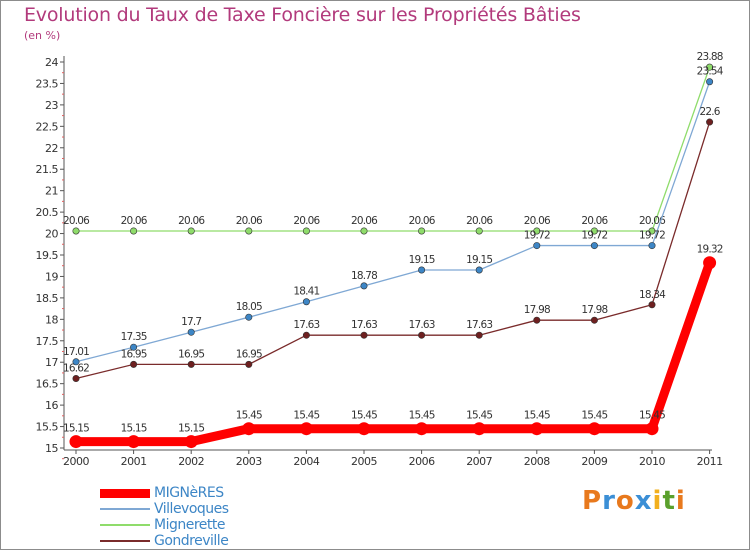 This screenshot has height=550, width=750. Describe the element at coordinates (51, 276) in the screenshot. I see `y-tick-label: 19` at that location.